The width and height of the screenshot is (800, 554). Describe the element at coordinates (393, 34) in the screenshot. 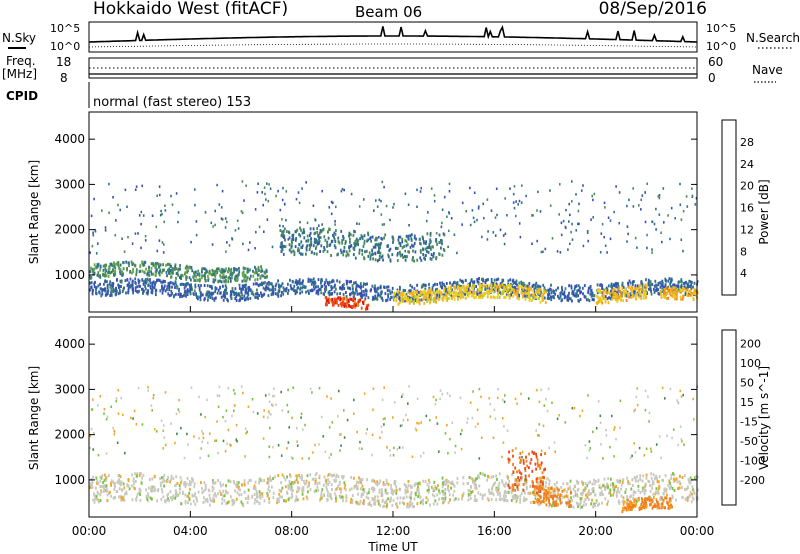

I see `nsky-series-line` at that location.